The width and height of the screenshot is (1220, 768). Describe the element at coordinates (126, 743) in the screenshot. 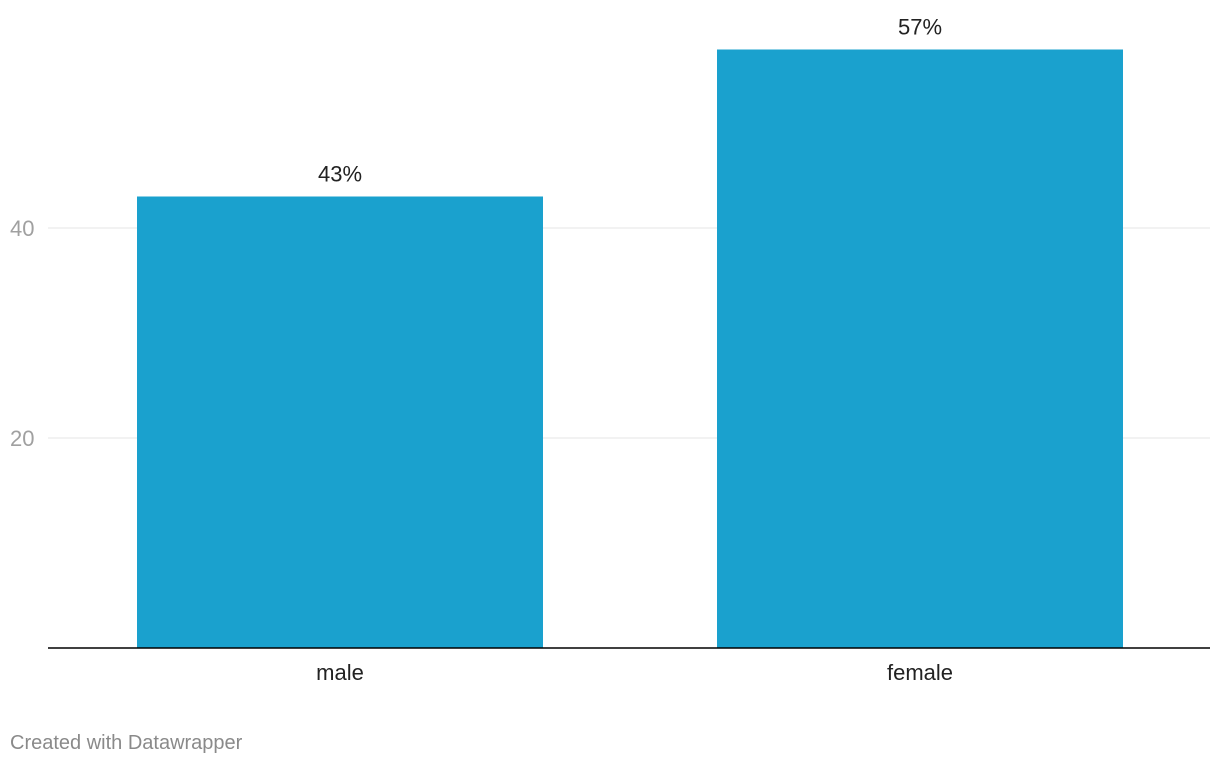

I see `credit-text: Created with Datawrapper` at that location.